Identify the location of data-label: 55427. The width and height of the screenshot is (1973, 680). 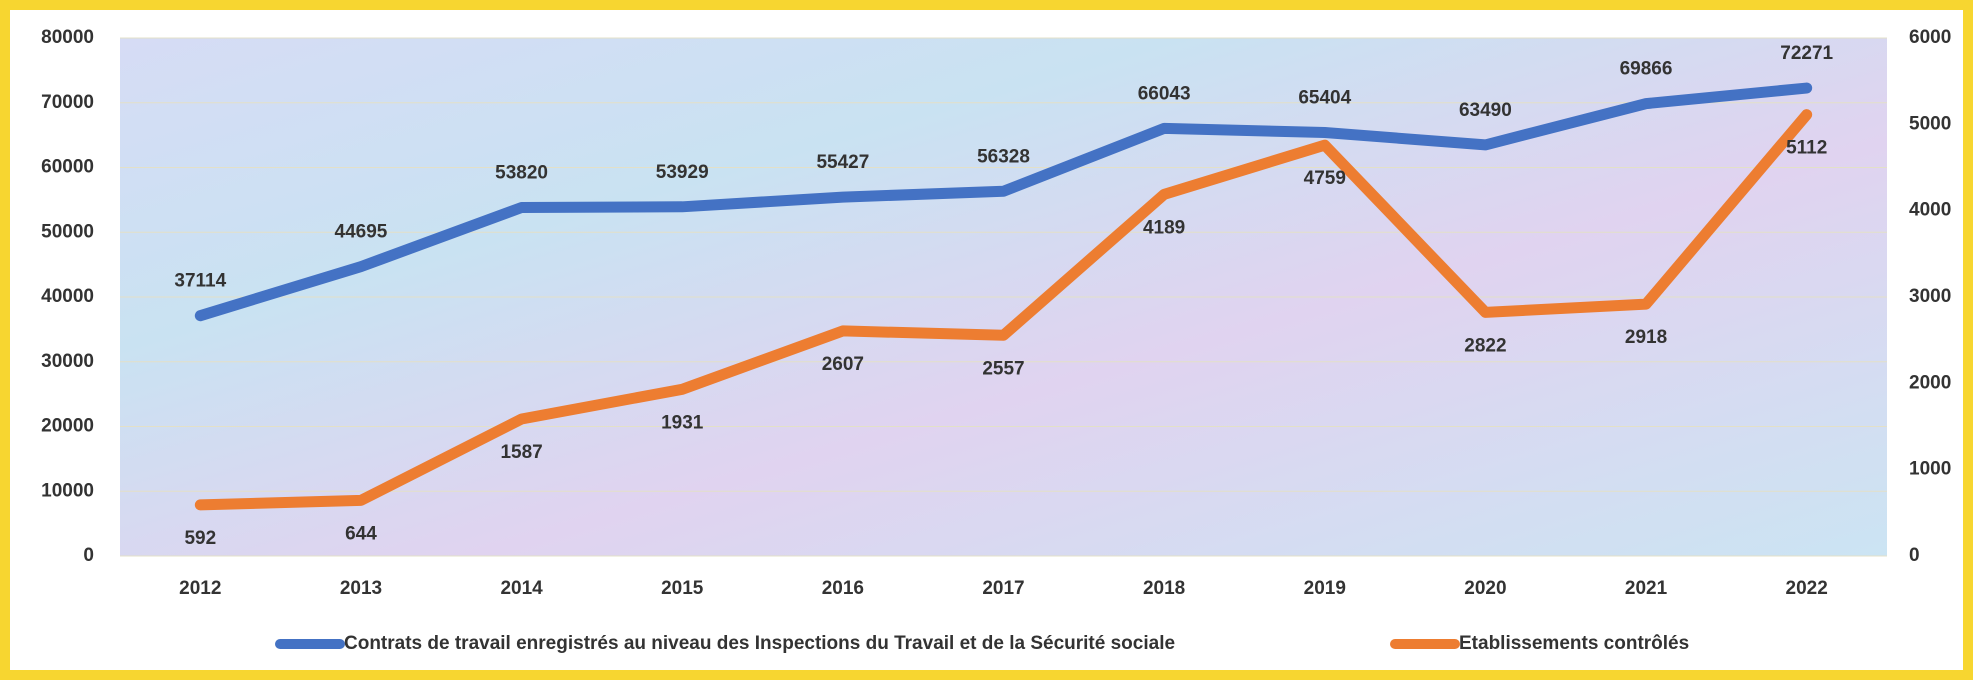
(842, 162).